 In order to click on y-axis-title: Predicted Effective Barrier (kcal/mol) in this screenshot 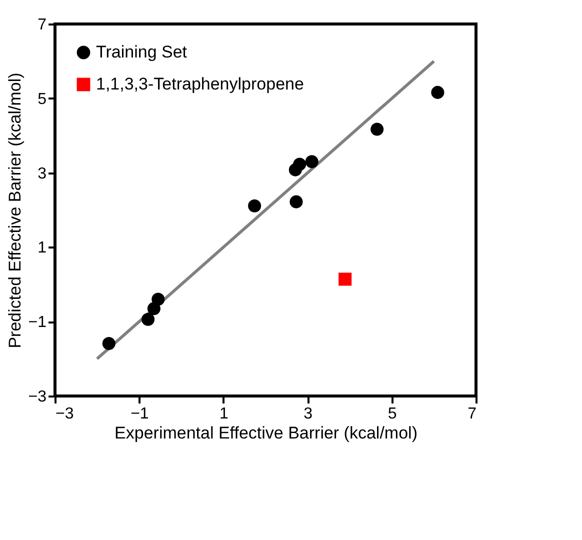, I will do `click(14, 210)`.